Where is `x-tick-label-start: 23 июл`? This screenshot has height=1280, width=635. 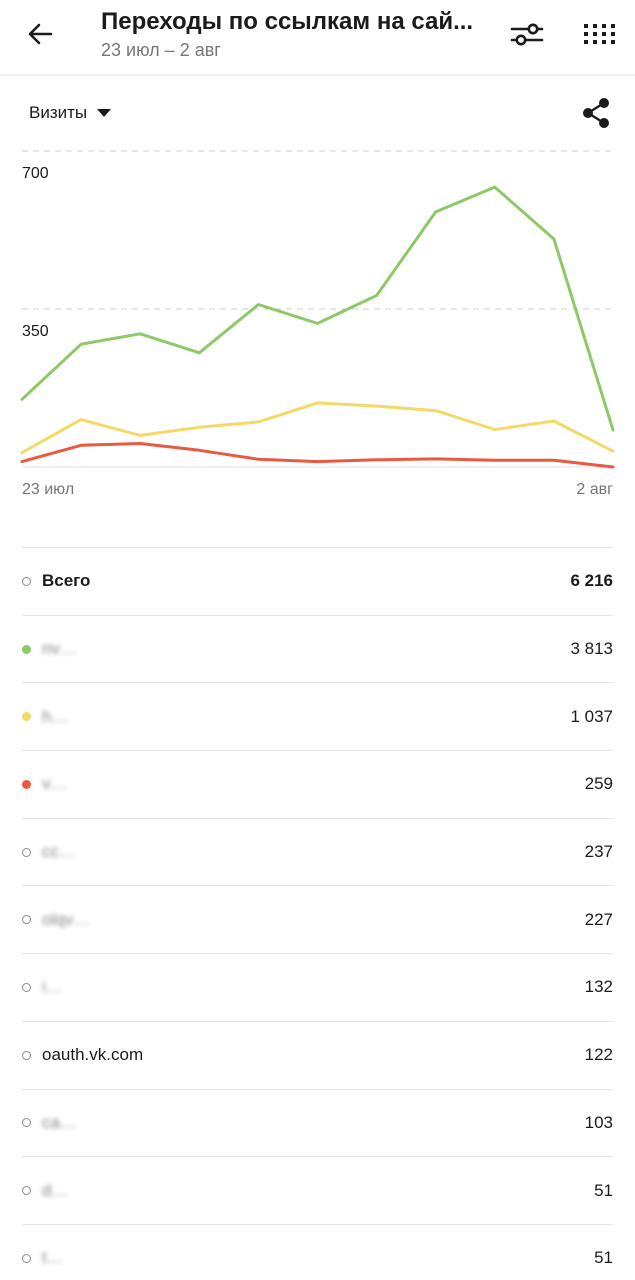 x-tick-label-start: 23 июл is located at coordinates (48, 489).